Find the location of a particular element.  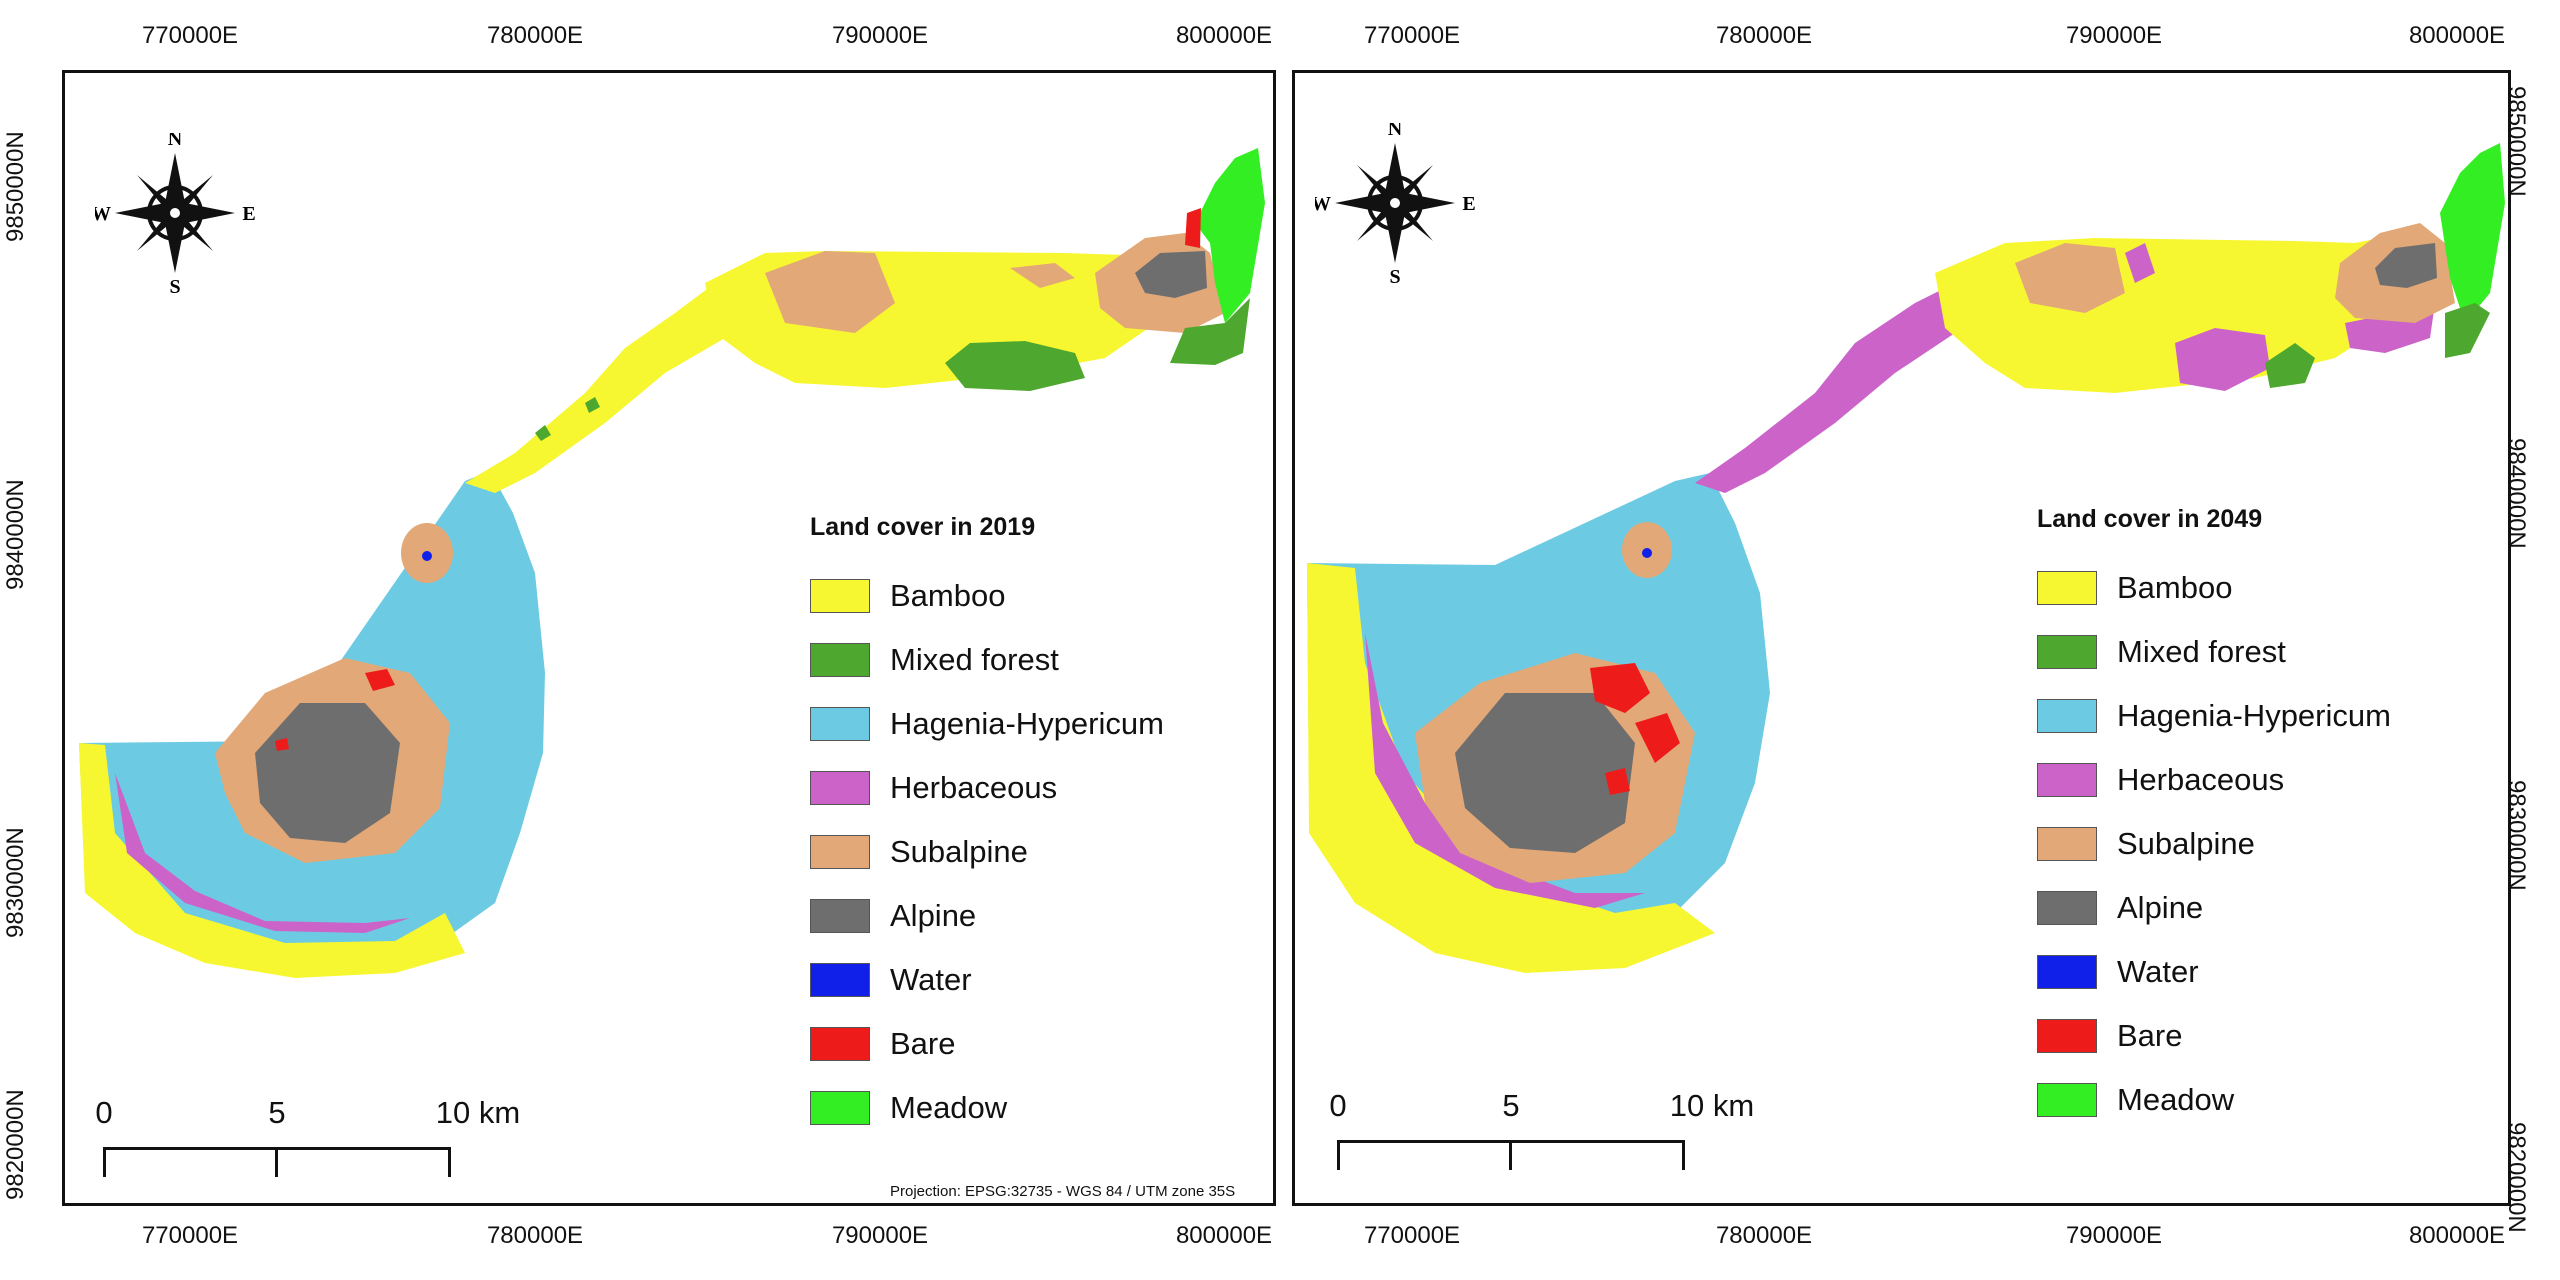

x-tick-bottom-780000: 780000E is located at coordinates (535, 1235).